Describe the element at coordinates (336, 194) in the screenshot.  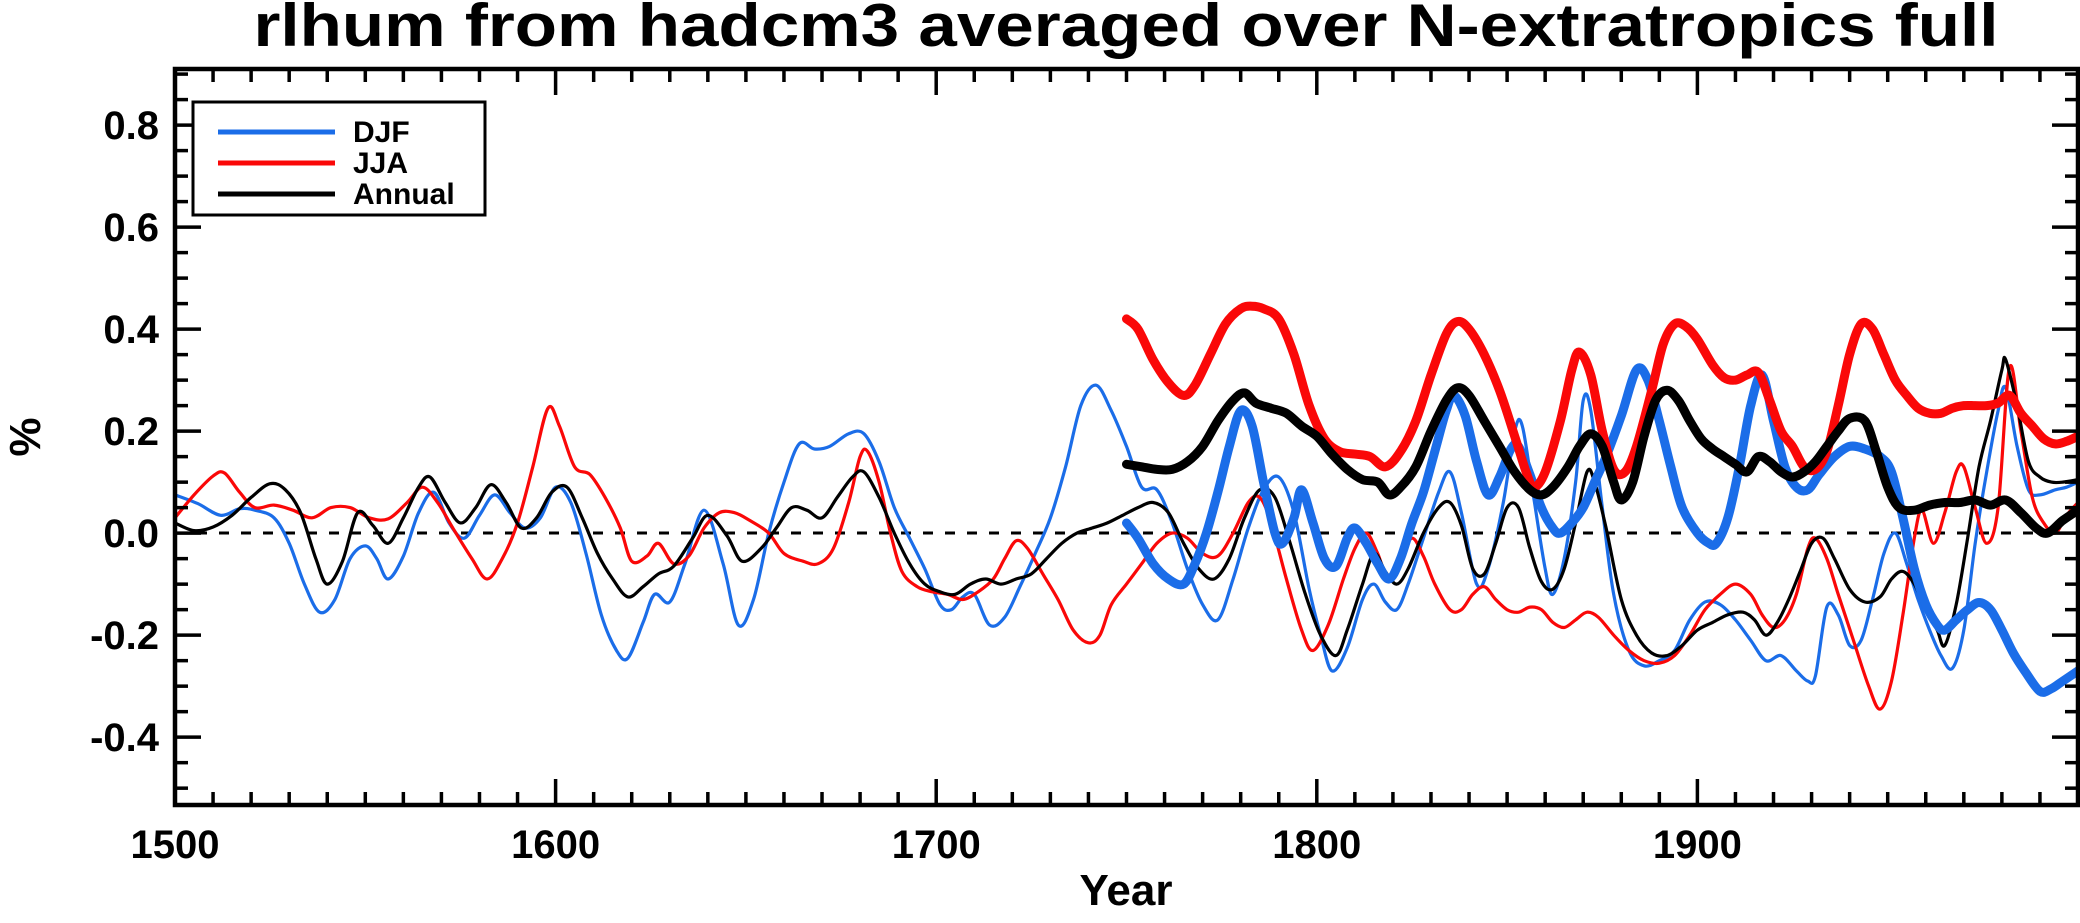
I see `legend-item-annual: Annual` at that location.